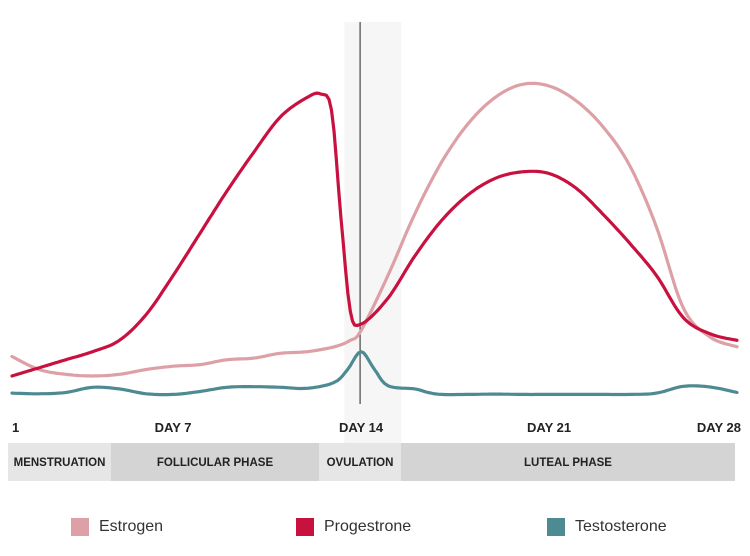  What do you see at coordinates (368, 526) in the screenshot?
I see `legend-label-progestrone: Progestrone` at bounding box center [368, 526].